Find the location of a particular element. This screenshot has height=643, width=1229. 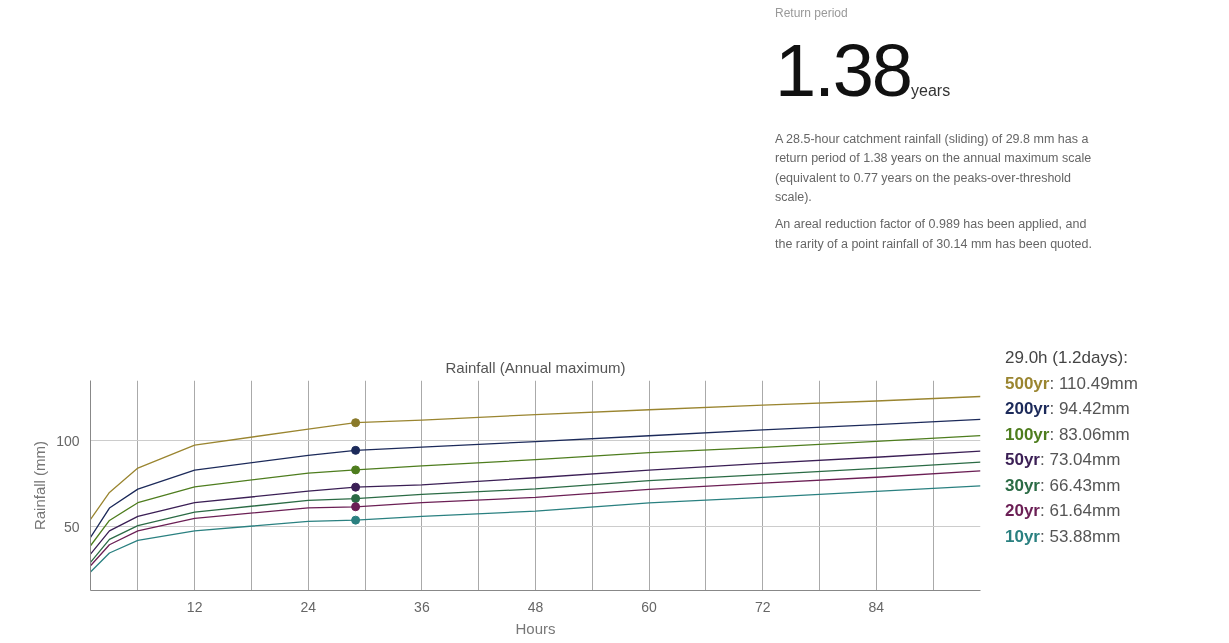

x-tick-label: 60 is located at coordinates (649, 606).